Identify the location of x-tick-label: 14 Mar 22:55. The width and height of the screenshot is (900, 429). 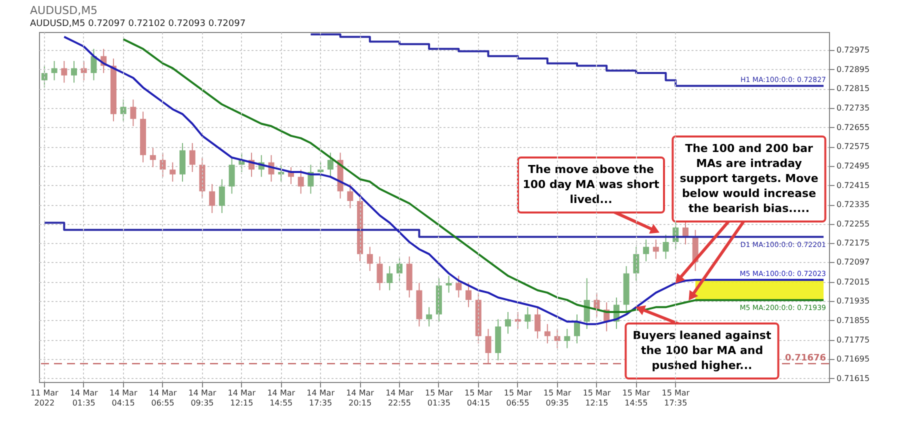
(400, 398).